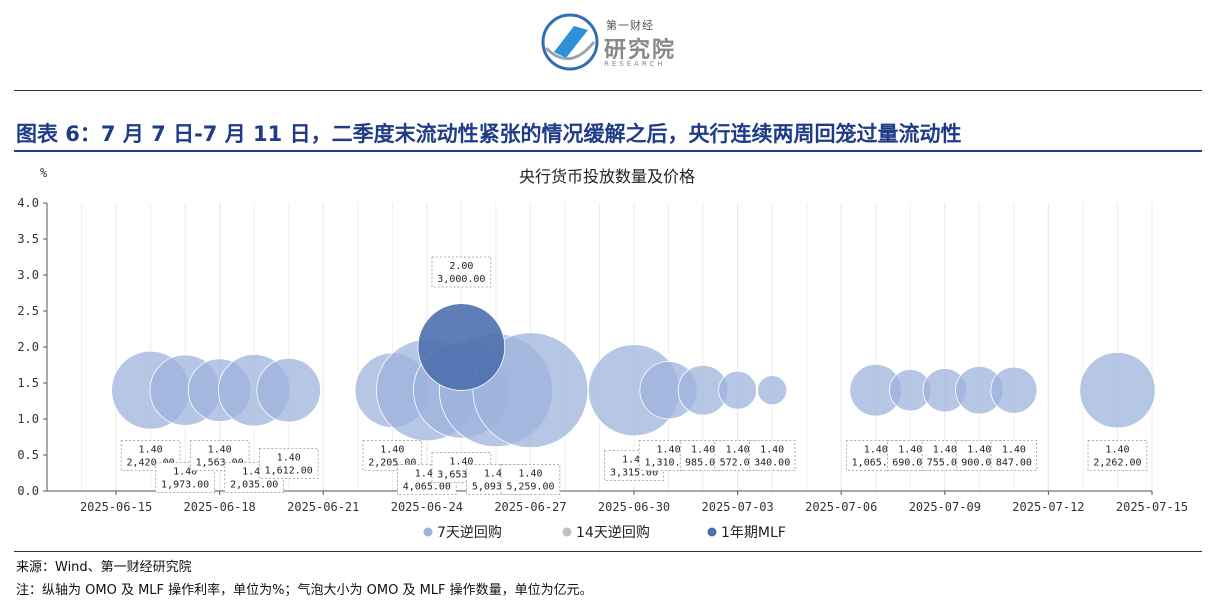 This screenshot has height=607, width=1214. What do you see at coordinates (604, 533) in the screenshot?
I see `legend: 7天逆回购 14天逆回购 1年期MLF` at bounding box center [604, 533].